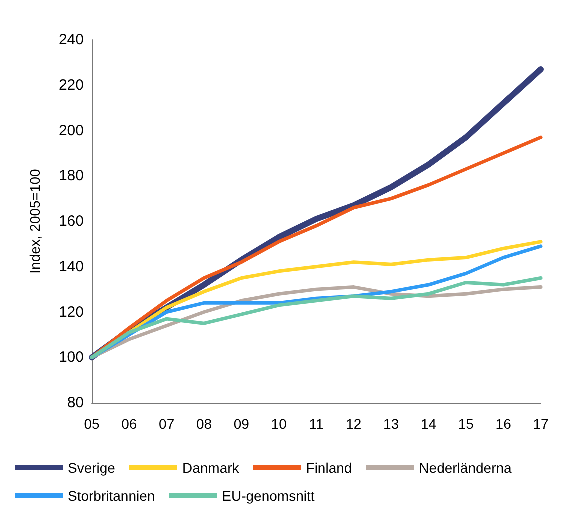 This screenshot has height=516, width=561. Describe the element at coordinates (268, 496) in the screenshot. I see `legend-label: EU-genomsnitt` at that location.